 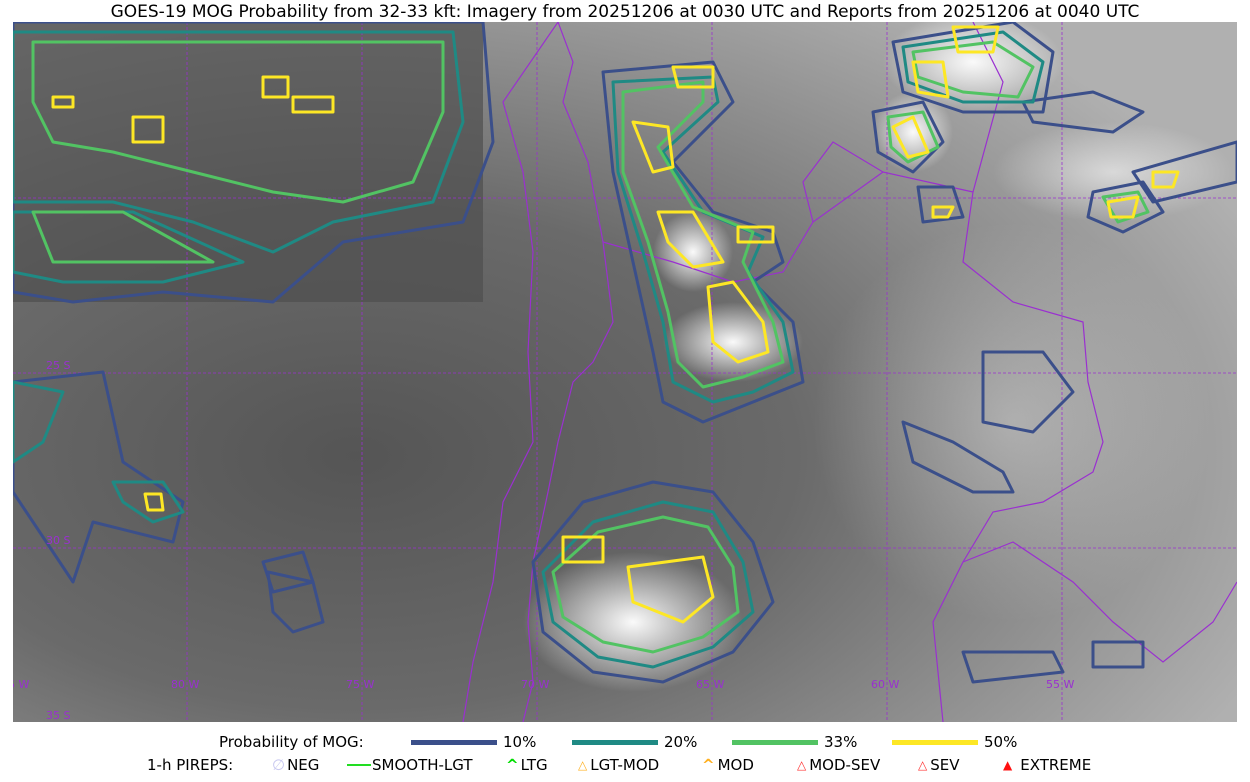 What do you see at coordinates (625, 765) in the screenshot?
I see `pirep-label: LGT-MOD` at bounding box center [625, 765].